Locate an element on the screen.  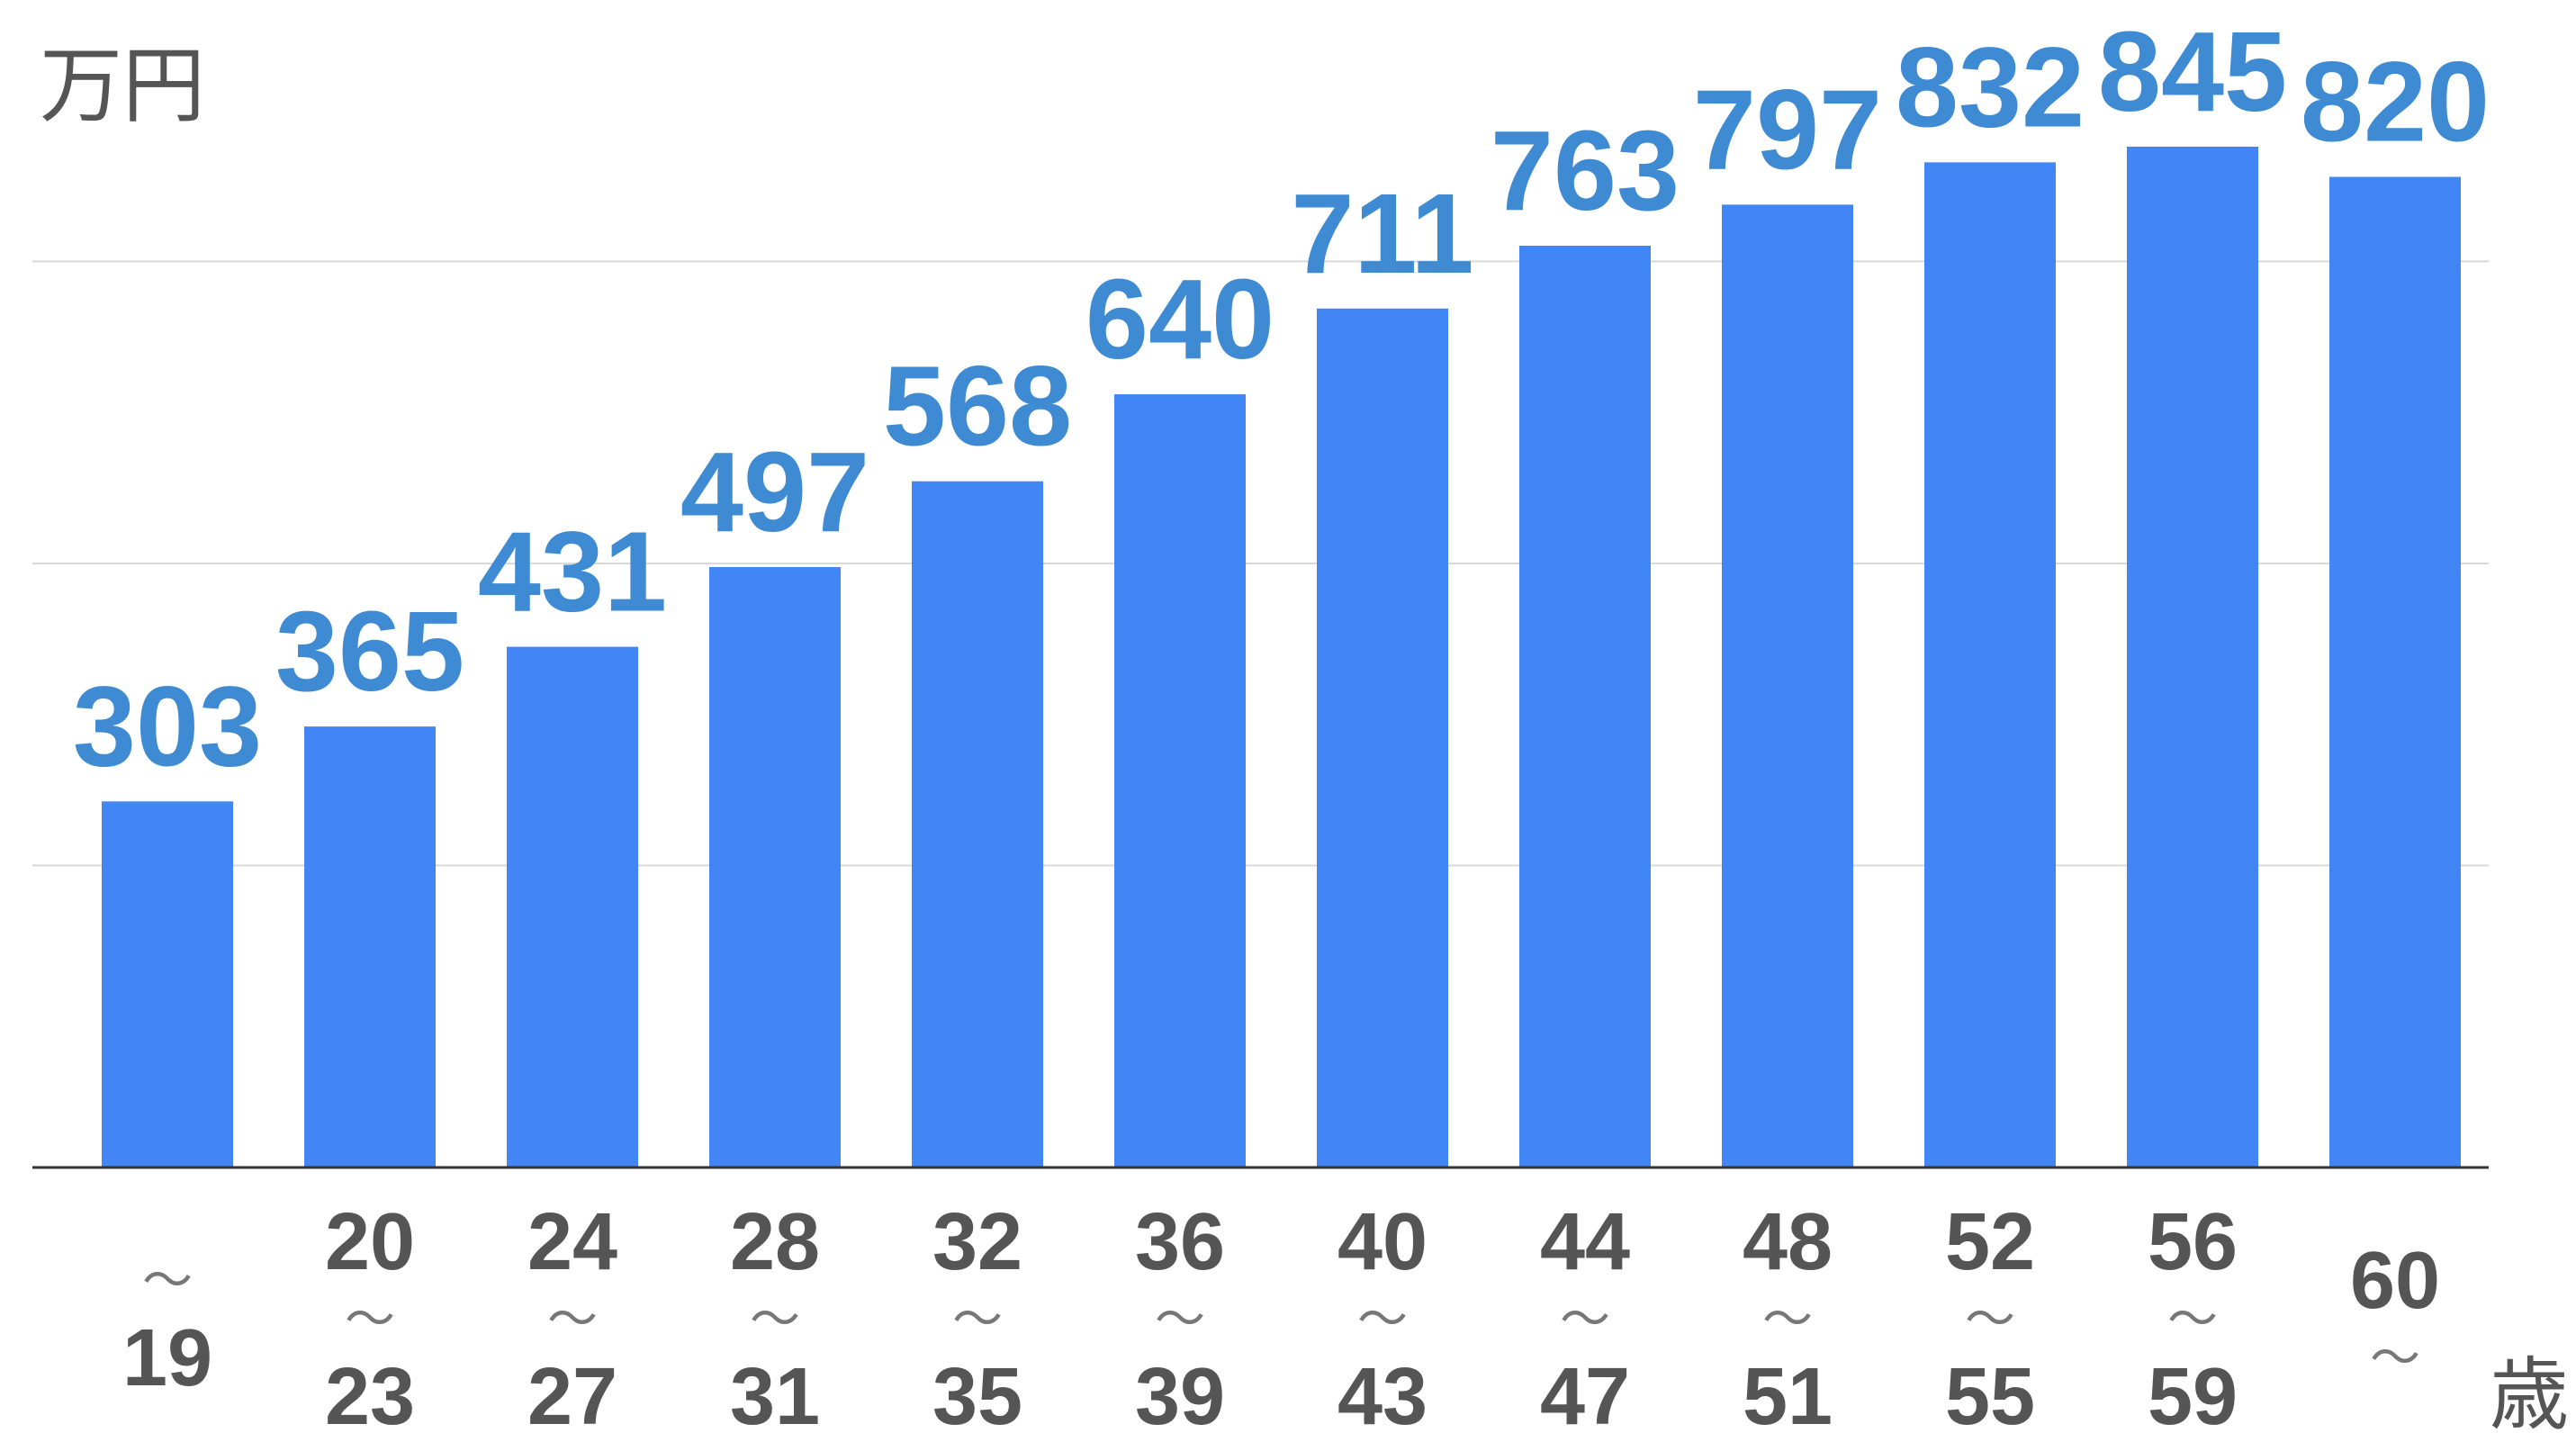
x-tick-label: 52 〜 55 is located at coordinates (1990, 1320).